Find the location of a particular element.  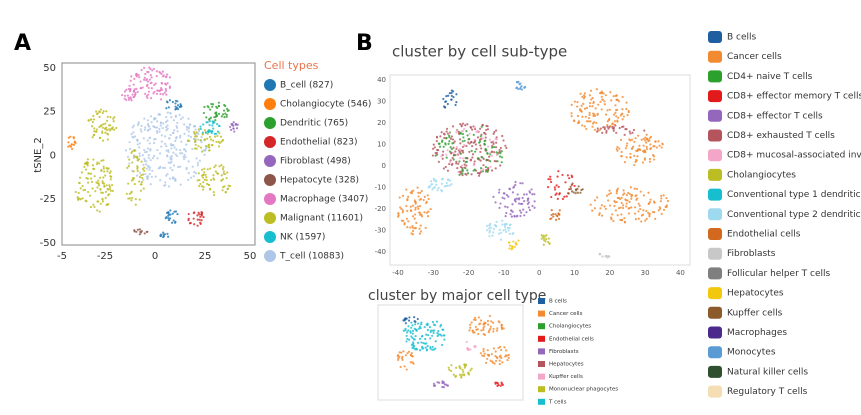

y-tick-label: 10 is located at coordinates (381, 145).